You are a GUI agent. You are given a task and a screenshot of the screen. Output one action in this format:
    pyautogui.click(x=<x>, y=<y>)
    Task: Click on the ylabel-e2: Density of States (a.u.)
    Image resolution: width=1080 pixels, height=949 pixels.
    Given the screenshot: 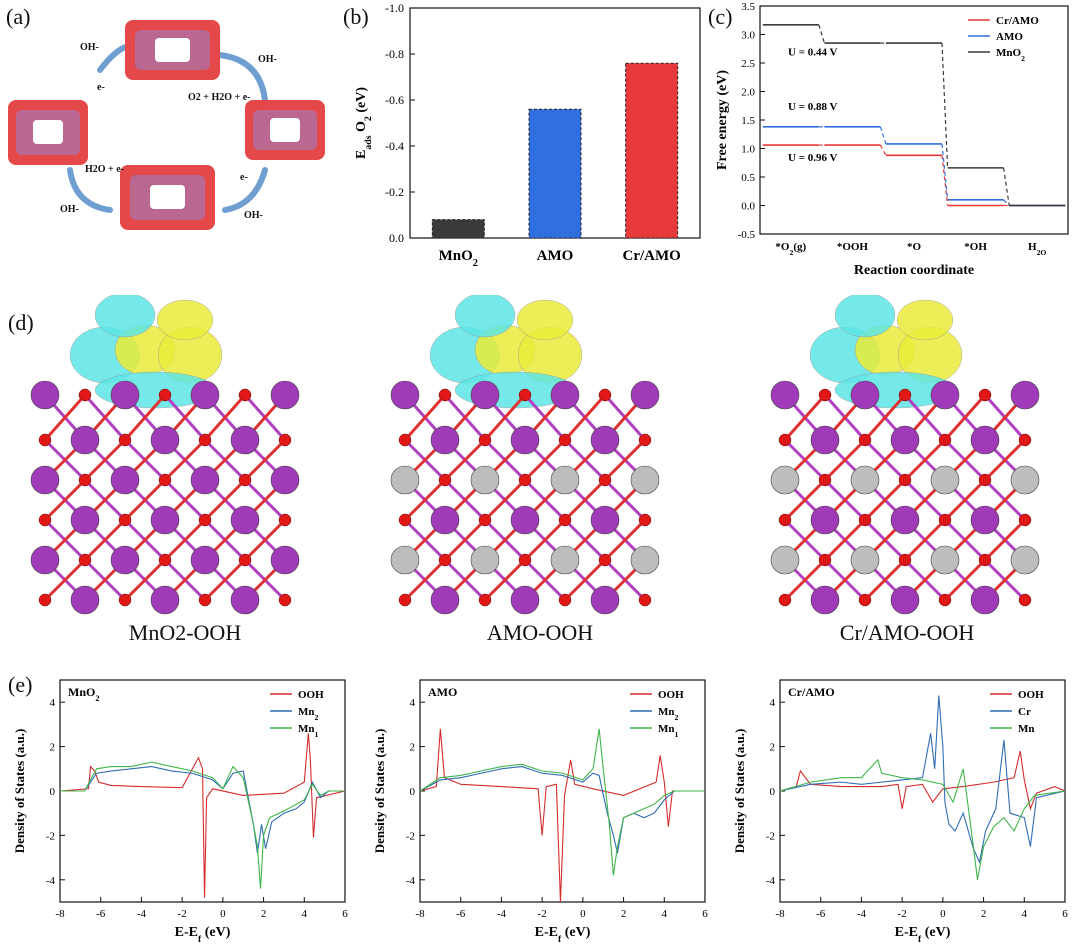 What is the action you would take?
    pyautogui.click(x=379, y=791)
    